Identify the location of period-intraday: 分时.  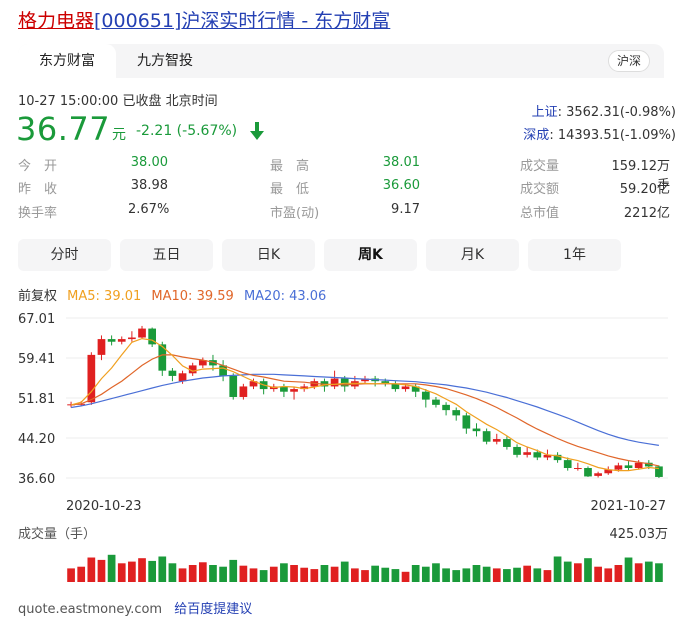
(64, 255).